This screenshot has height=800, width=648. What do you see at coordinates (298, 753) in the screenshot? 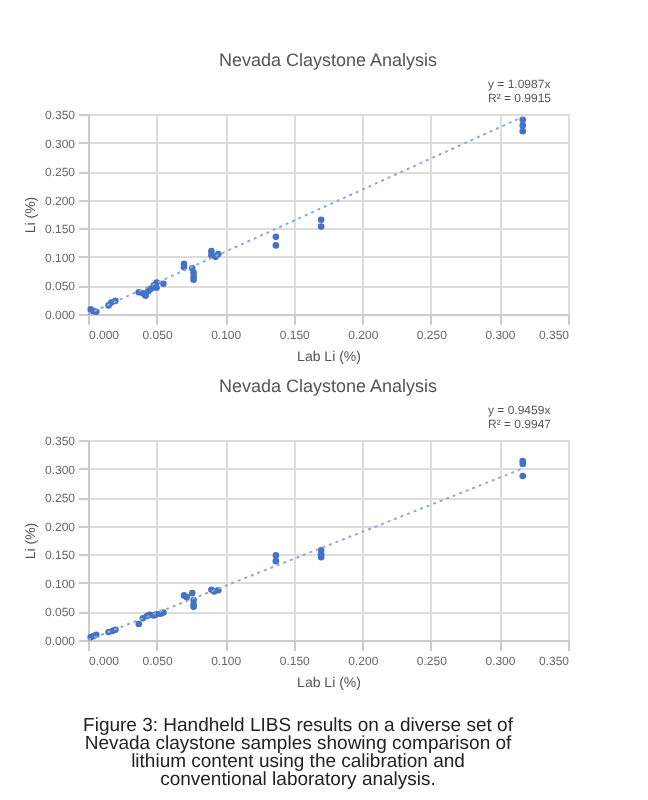
I see `caption: Figure 3: Handheld LIBS results on a diverse set of Nevada claystone samples showing comparison of lithium content using the calibration and conventional laboratory analysis.` at bounding box center [298, 753].